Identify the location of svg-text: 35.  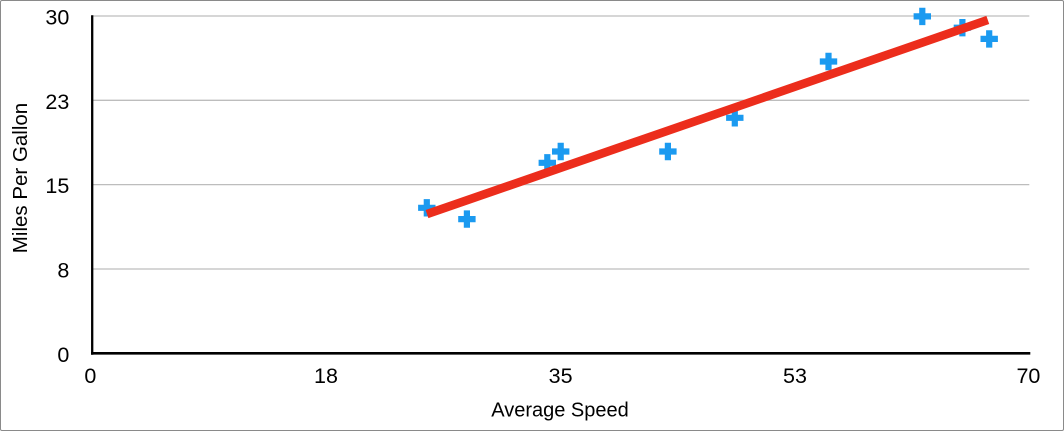
(561, 376).